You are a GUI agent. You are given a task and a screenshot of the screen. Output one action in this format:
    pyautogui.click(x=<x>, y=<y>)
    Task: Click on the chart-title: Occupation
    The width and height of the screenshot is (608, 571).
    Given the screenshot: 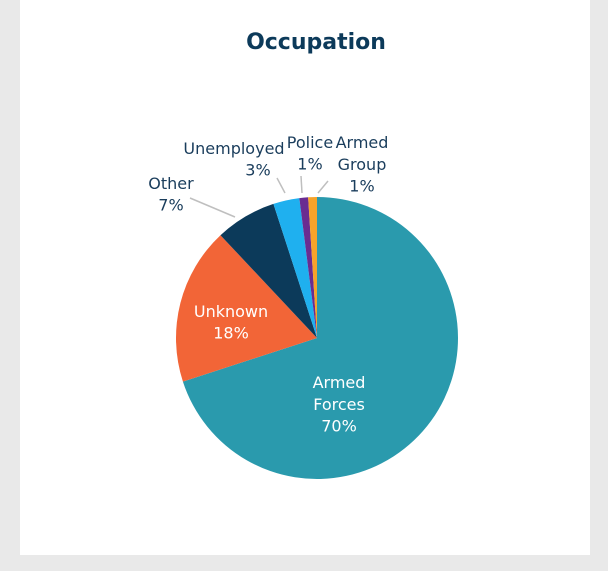 What is the action you would take?
    pyautogui.click(x=316, y=42)
    